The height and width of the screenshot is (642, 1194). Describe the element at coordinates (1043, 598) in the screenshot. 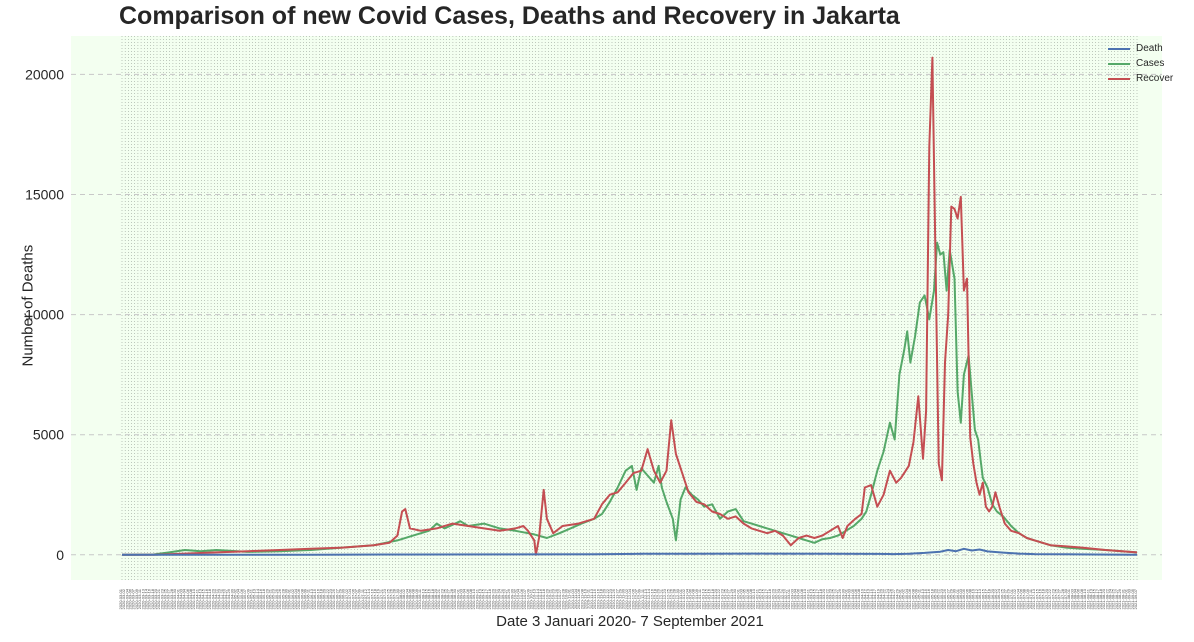

I see `x-tick-label: 2021-07-18` at that location.